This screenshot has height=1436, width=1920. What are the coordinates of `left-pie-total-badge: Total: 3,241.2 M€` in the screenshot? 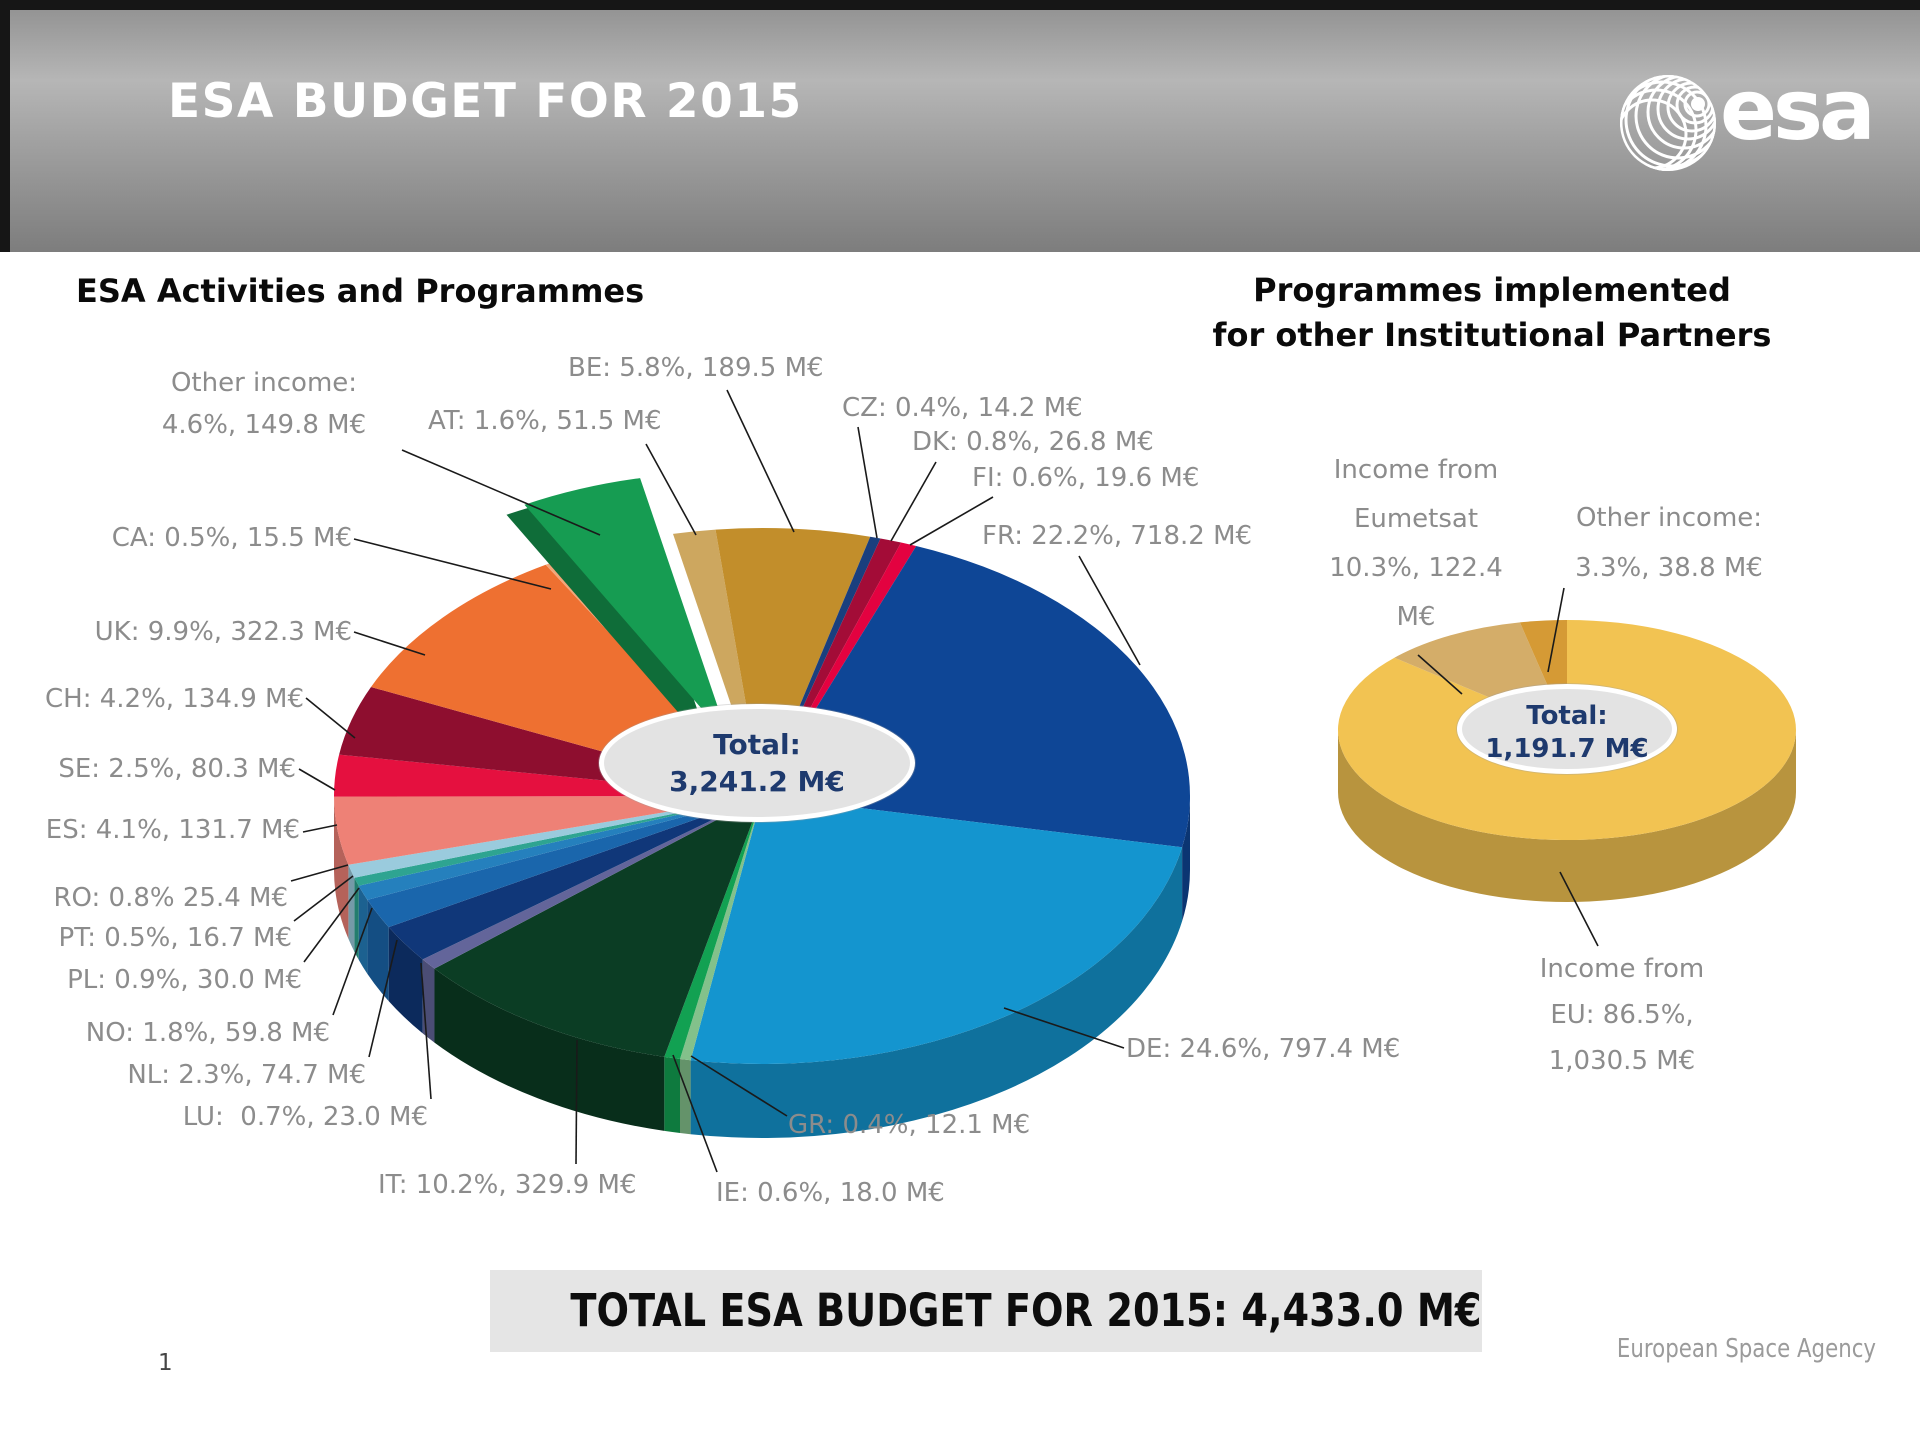 It's located at (757, 763).